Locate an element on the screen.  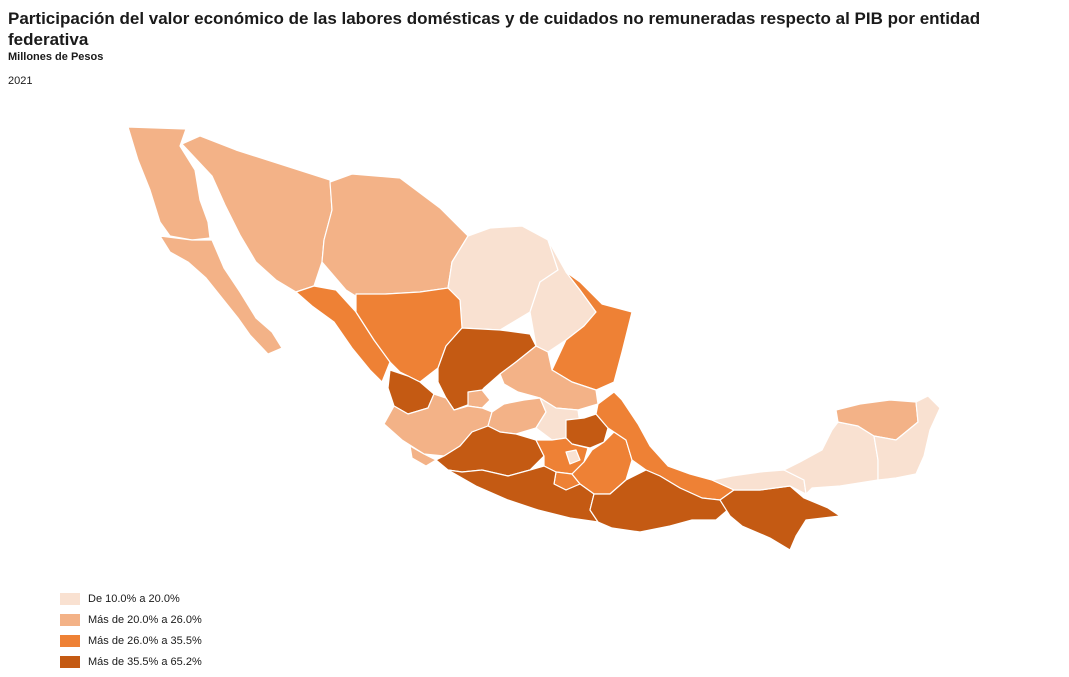
region-guerrero is located at coordinates (523, 494).